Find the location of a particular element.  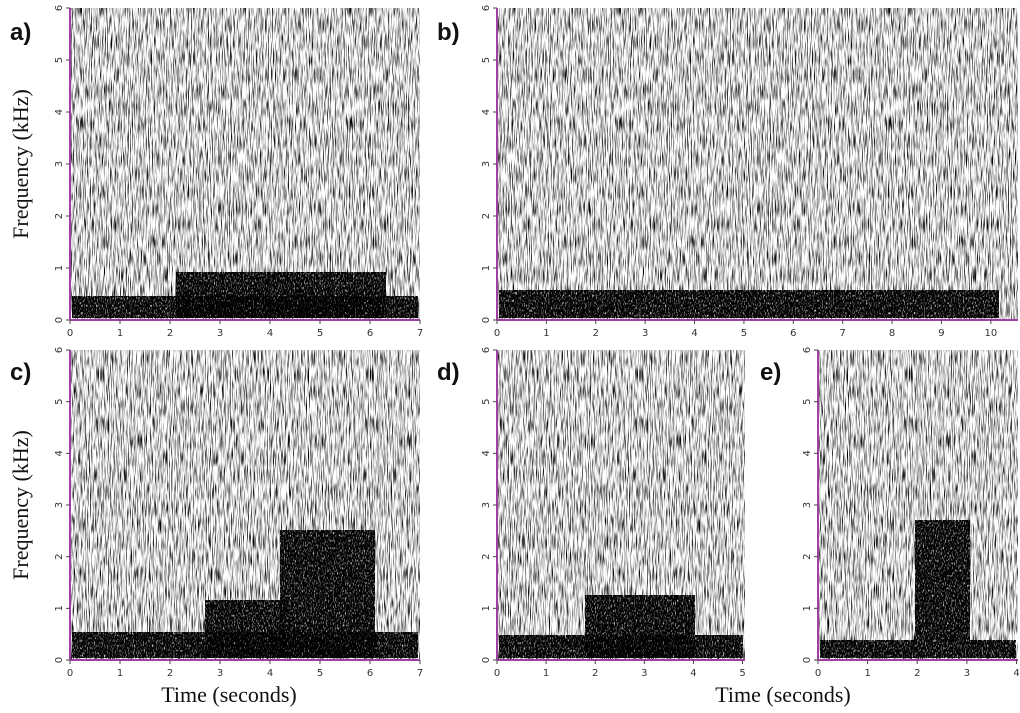

panel-label: c) is located at coordinates (20, 372).